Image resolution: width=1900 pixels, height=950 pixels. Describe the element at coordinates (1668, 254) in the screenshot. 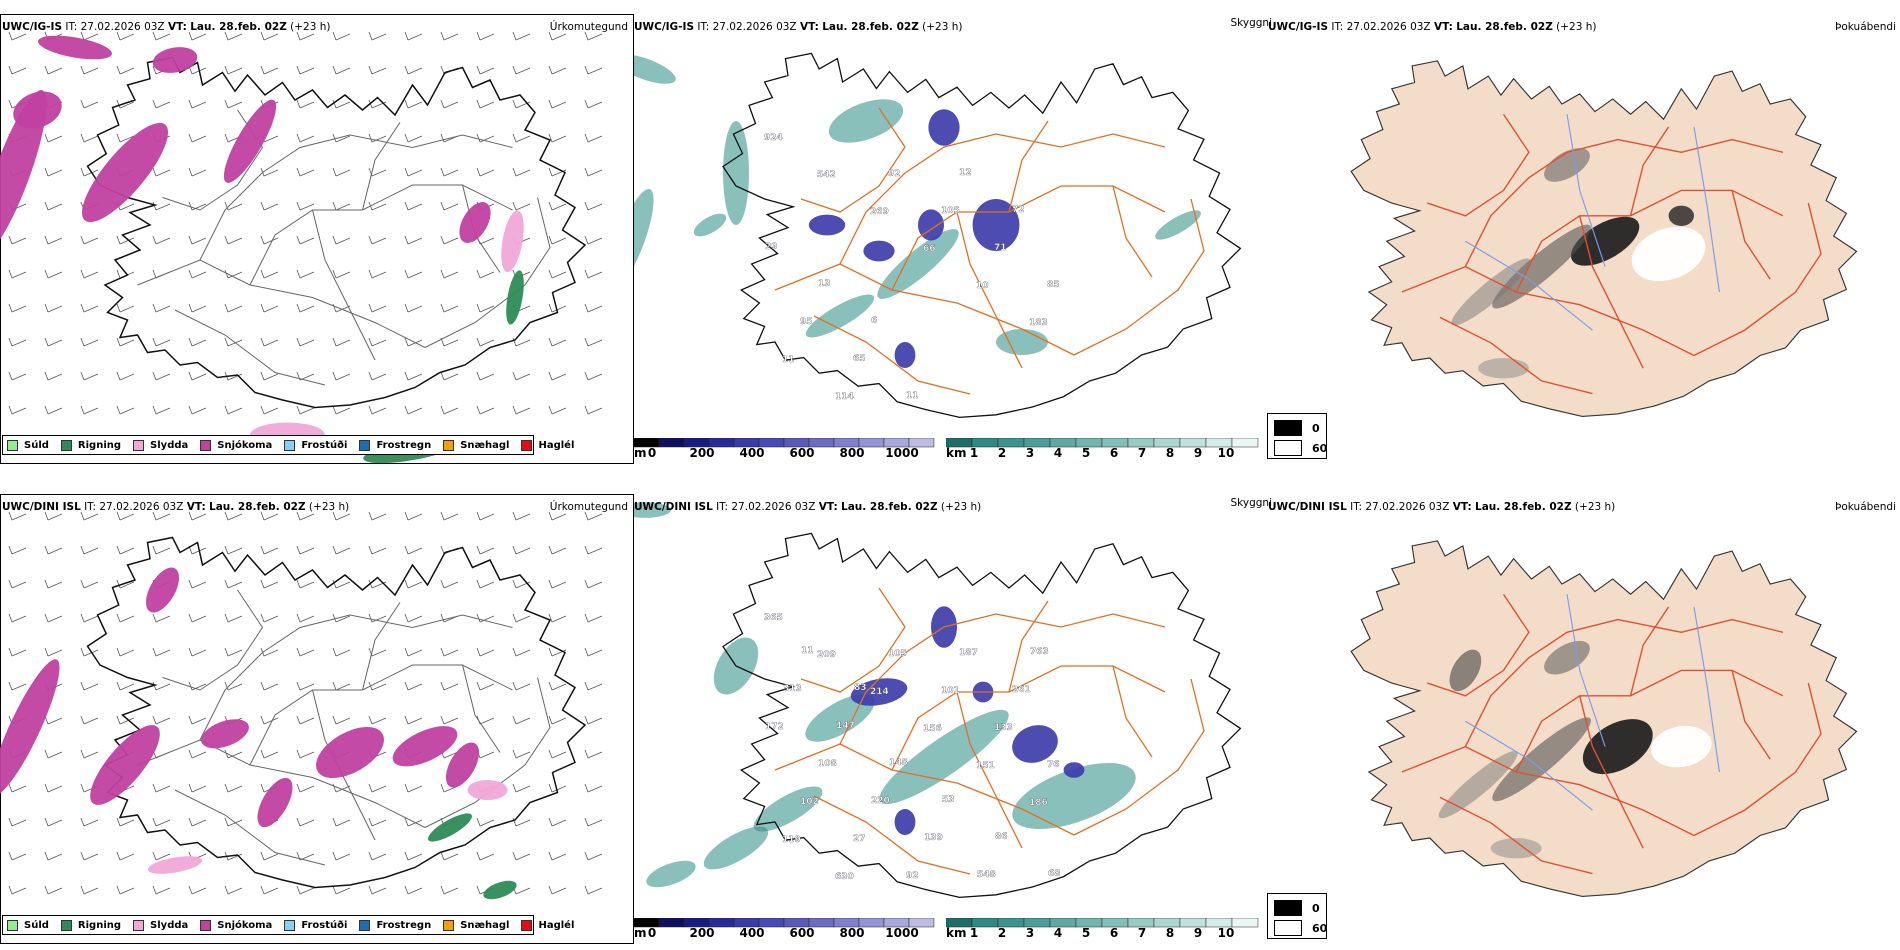

I see `fog-area` at that location.